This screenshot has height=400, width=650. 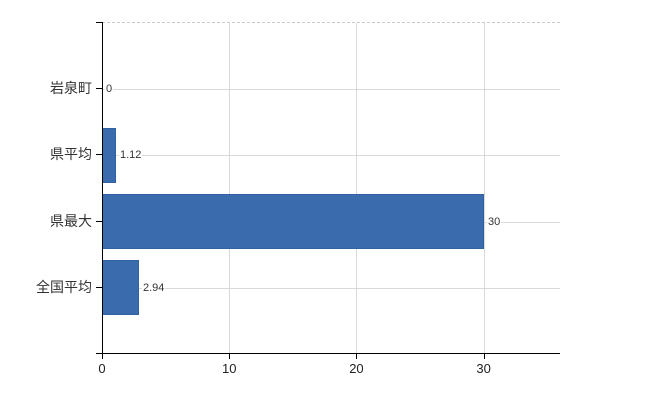 I want to click on y-axis-top-tick, so click(x=99, y=22).